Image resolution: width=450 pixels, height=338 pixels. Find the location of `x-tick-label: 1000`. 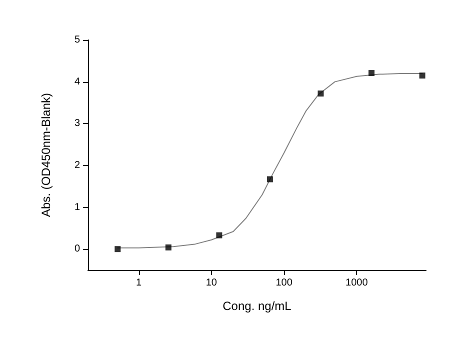

x-tick-label: 1000 is located at coordinates (357, 283).